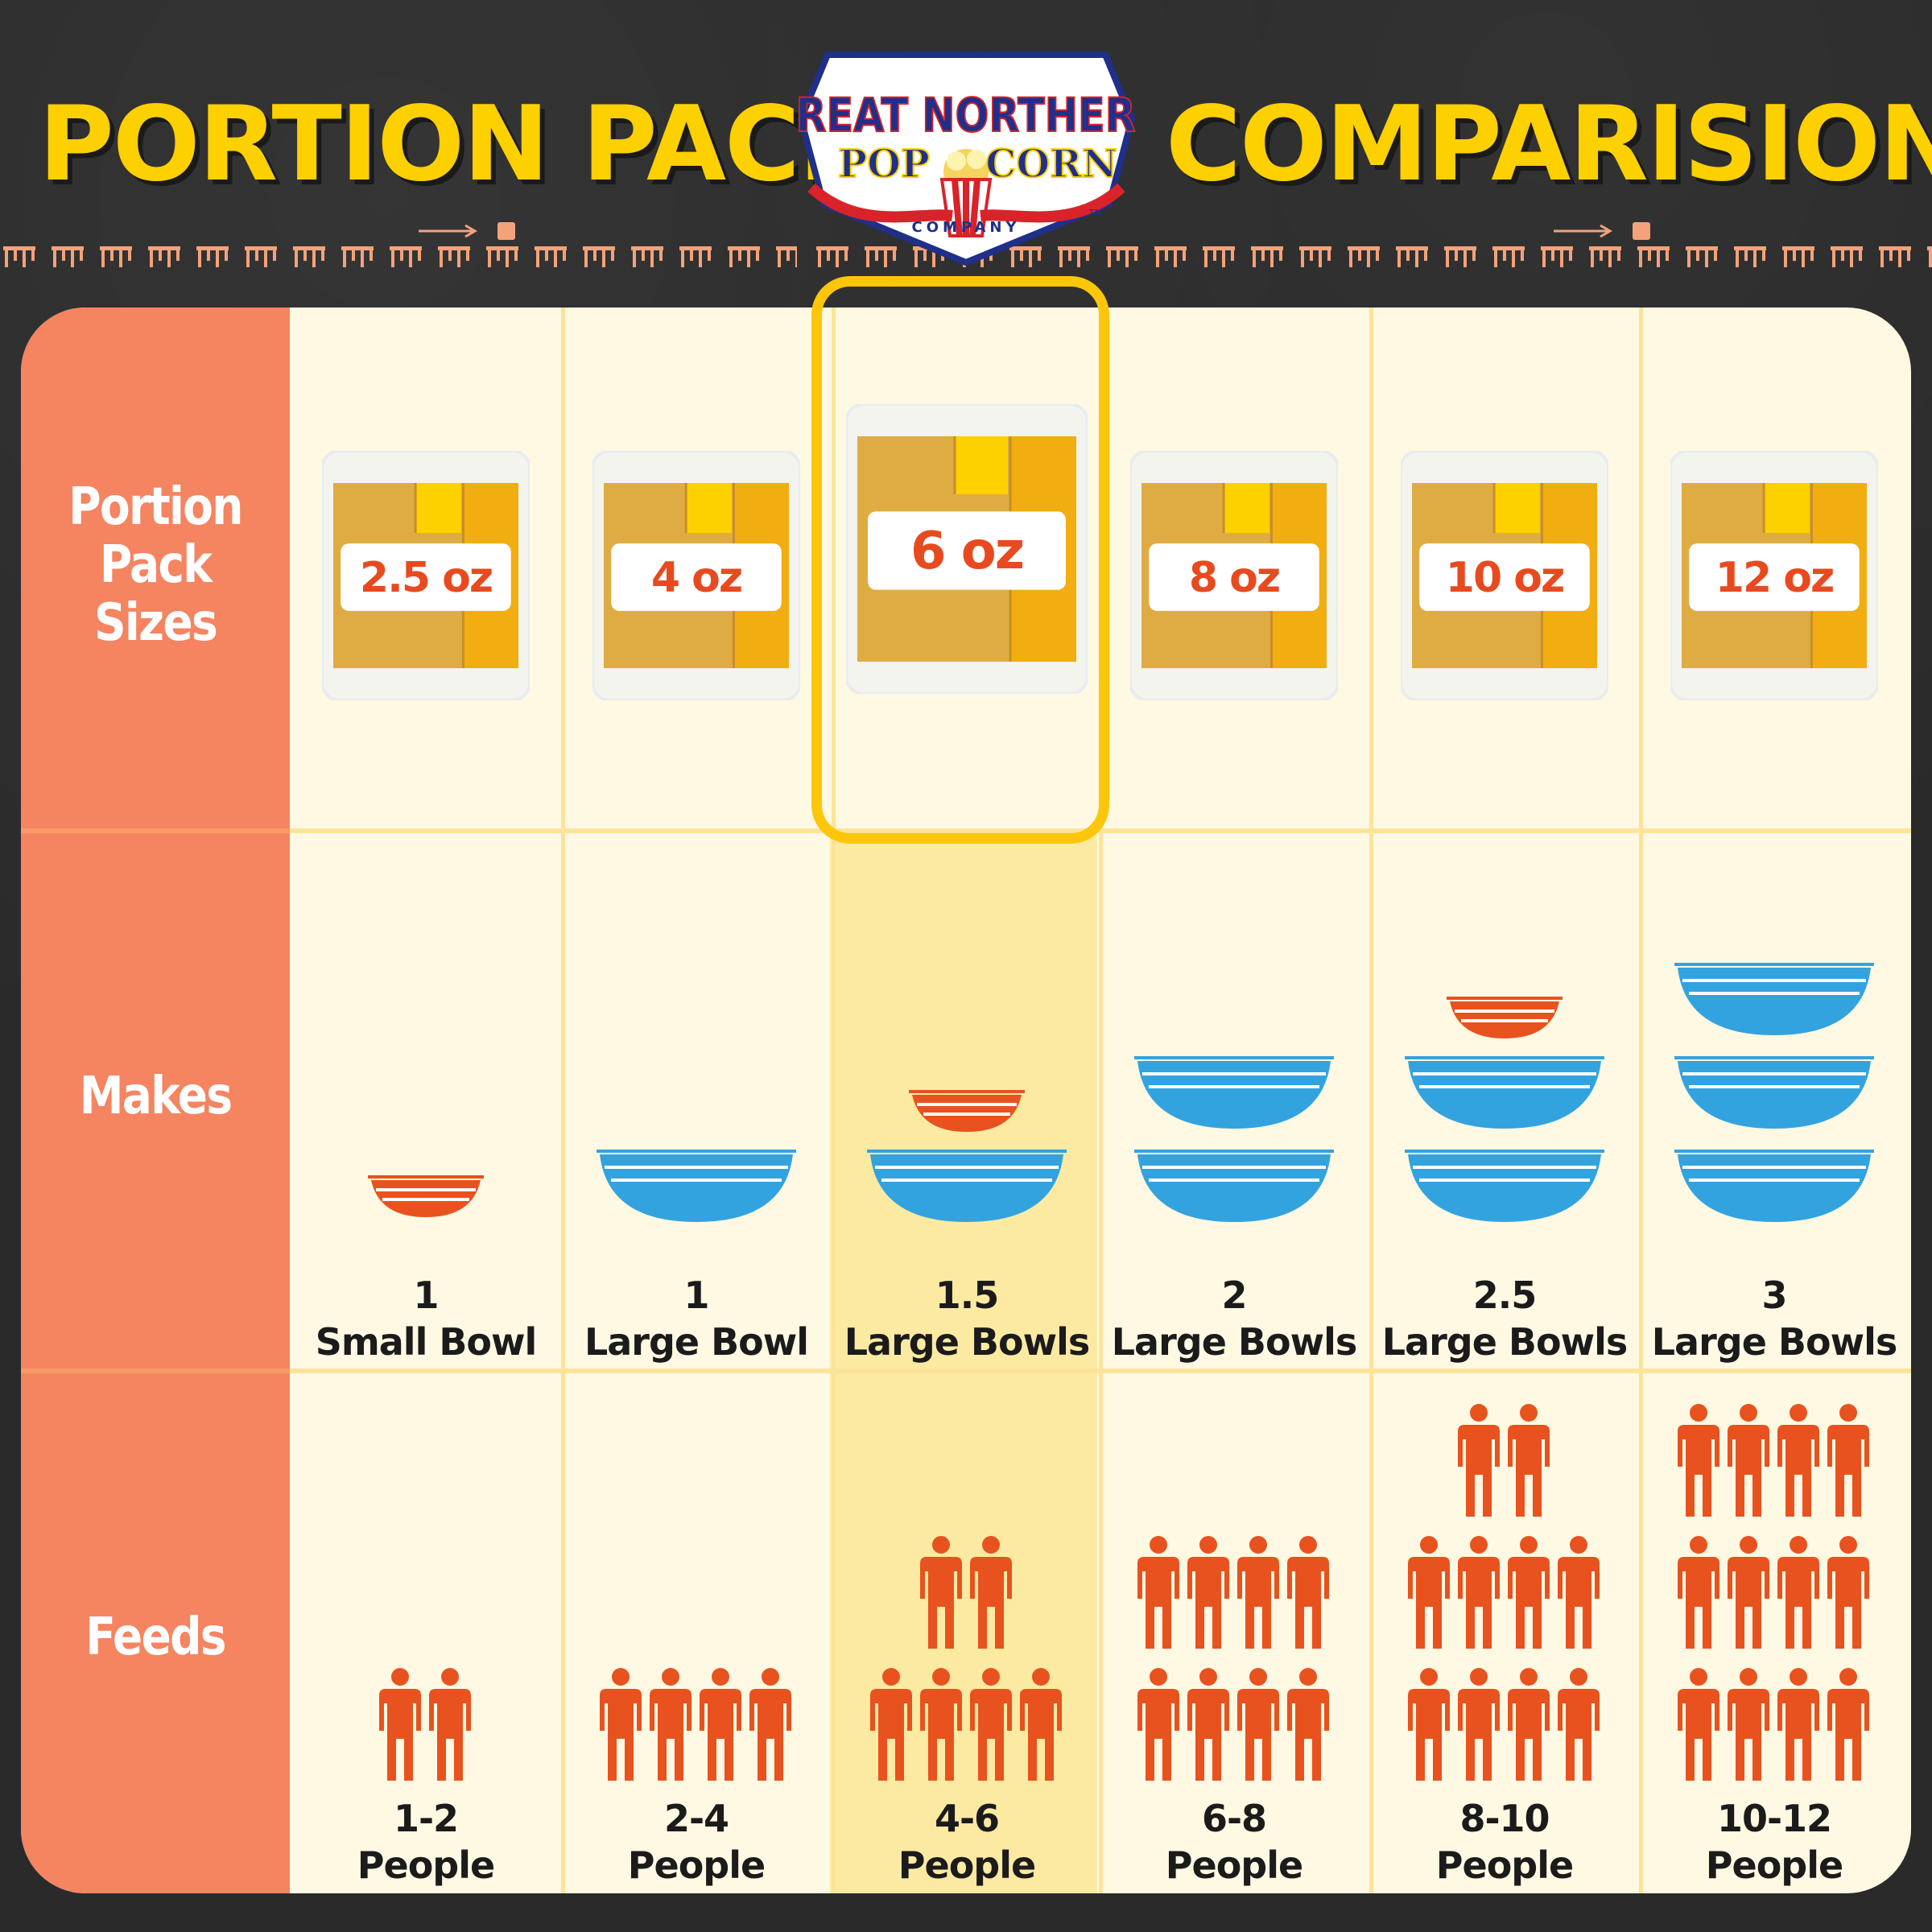 The height and width of the screenshot is (1932, 1932). What do you see at coordinates (155, 1370) in the screenshot?
I see `row-divider-label` at bounding box center [155, 1370].